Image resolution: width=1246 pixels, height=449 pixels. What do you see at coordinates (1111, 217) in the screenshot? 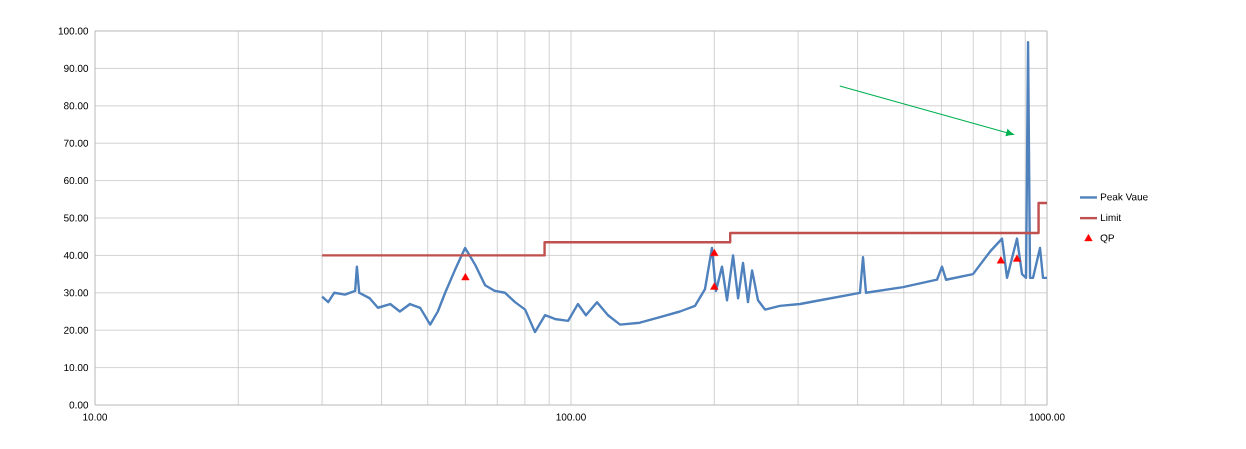
I see `legend-label: Limit` at bounding box center [1111, 217].